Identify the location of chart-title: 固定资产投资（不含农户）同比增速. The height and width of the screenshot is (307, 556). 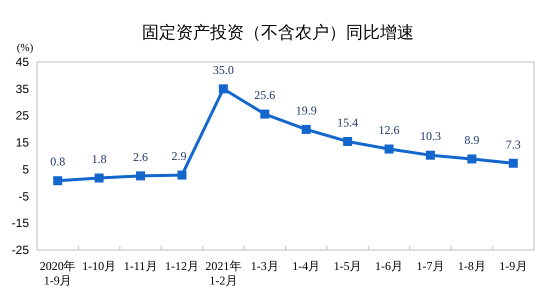
(278, 33).